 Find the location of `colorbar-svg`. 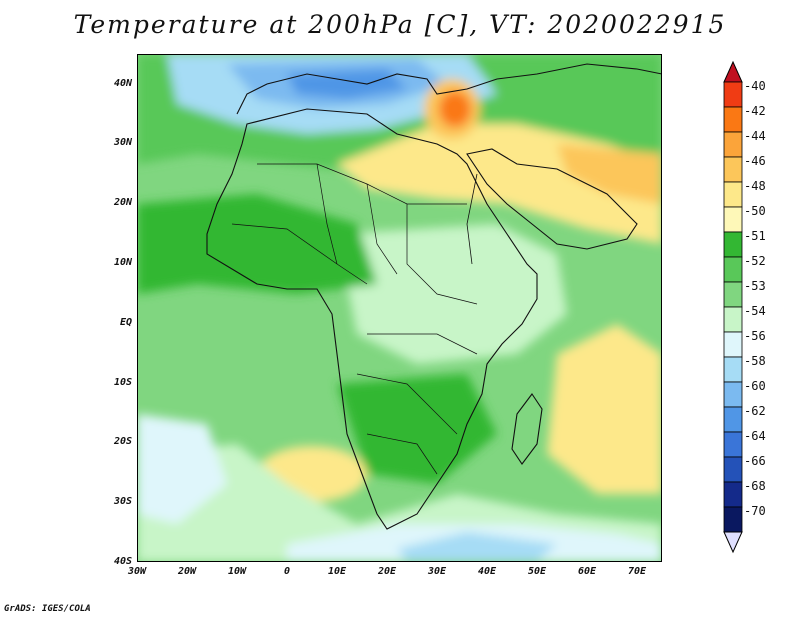

colorbar-svg is located at coordinates (733, 307).